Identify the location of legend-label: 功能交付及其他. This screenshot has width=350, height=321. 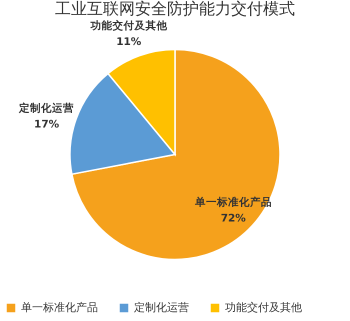
(263, 307).